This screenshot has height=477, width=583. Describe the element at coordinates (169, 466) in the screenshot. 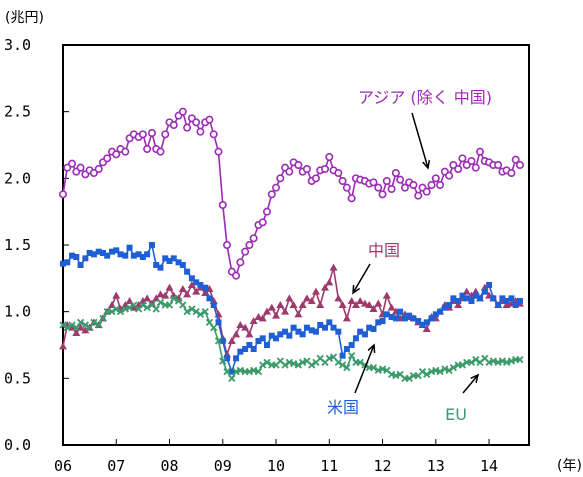

I see `x-tick-label: 08` at that location.